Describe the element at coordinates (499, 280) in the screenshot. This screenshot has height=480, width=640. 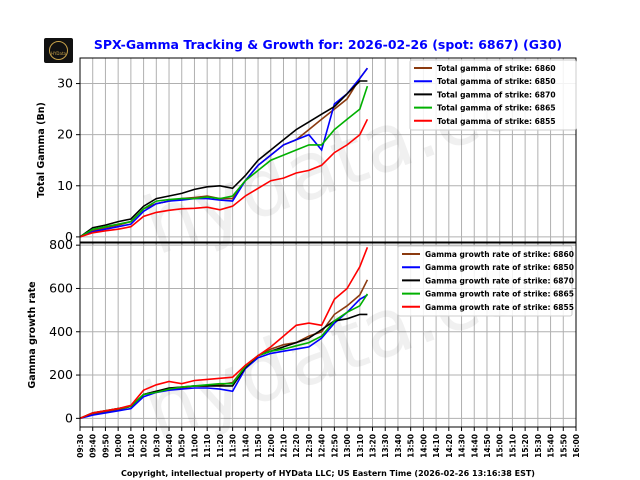
I see `legend-entry: Gamma growth rate of strike: 6870` at that location.